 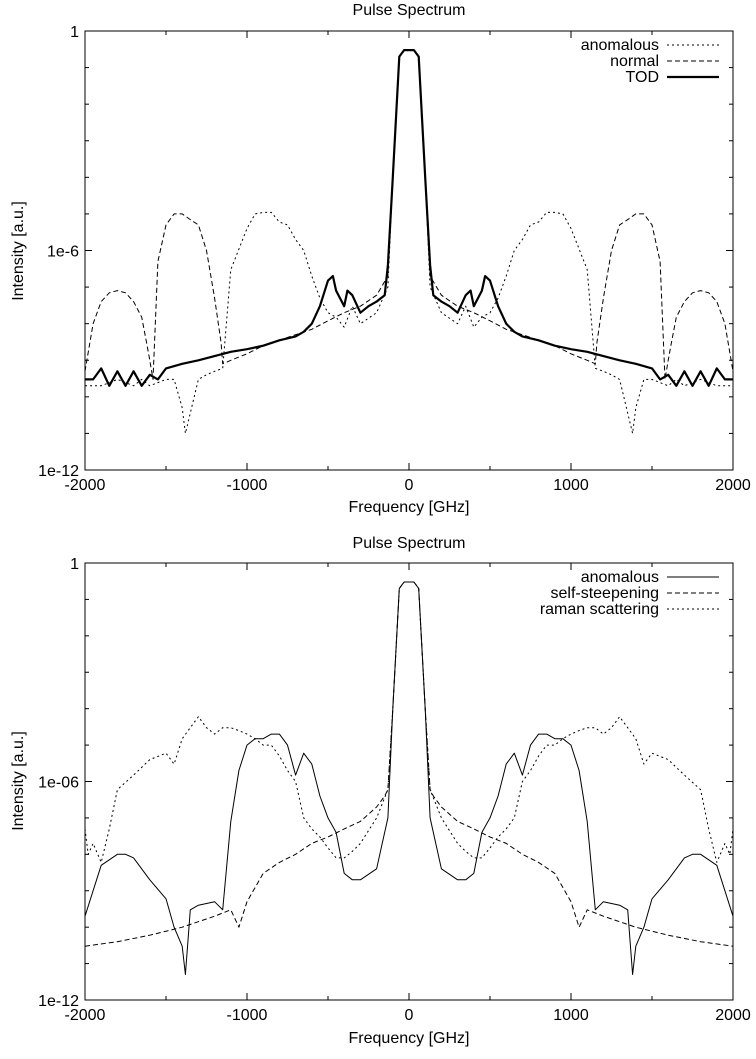 I want to click on y-tick-label: 1e-6, so click(x=63, y=252).